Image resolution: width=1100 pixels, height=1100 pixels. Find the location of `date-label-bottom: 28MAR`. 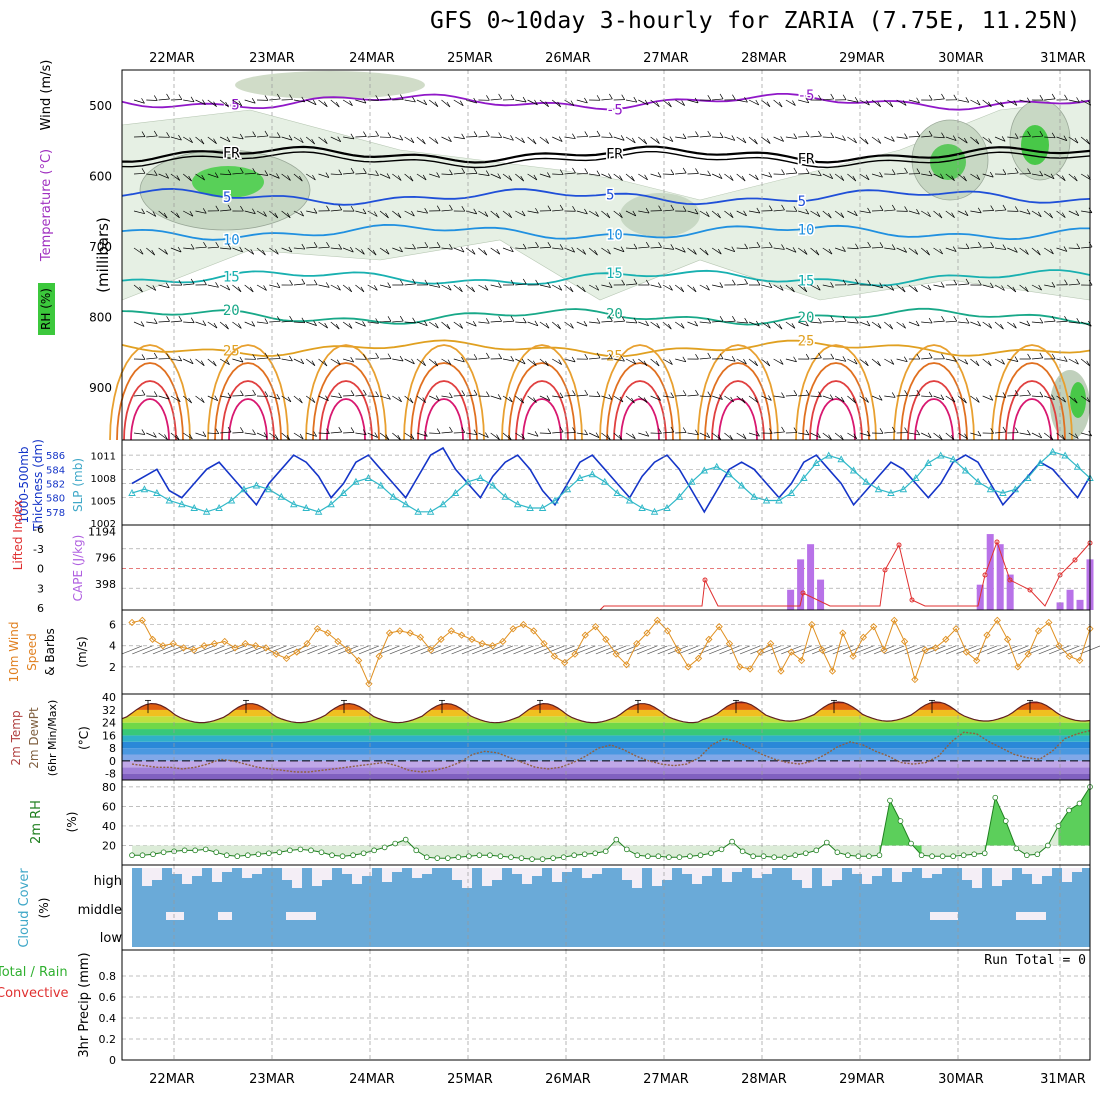

date-label-bottom: 28MAR is located at coordinates (764, 1079).